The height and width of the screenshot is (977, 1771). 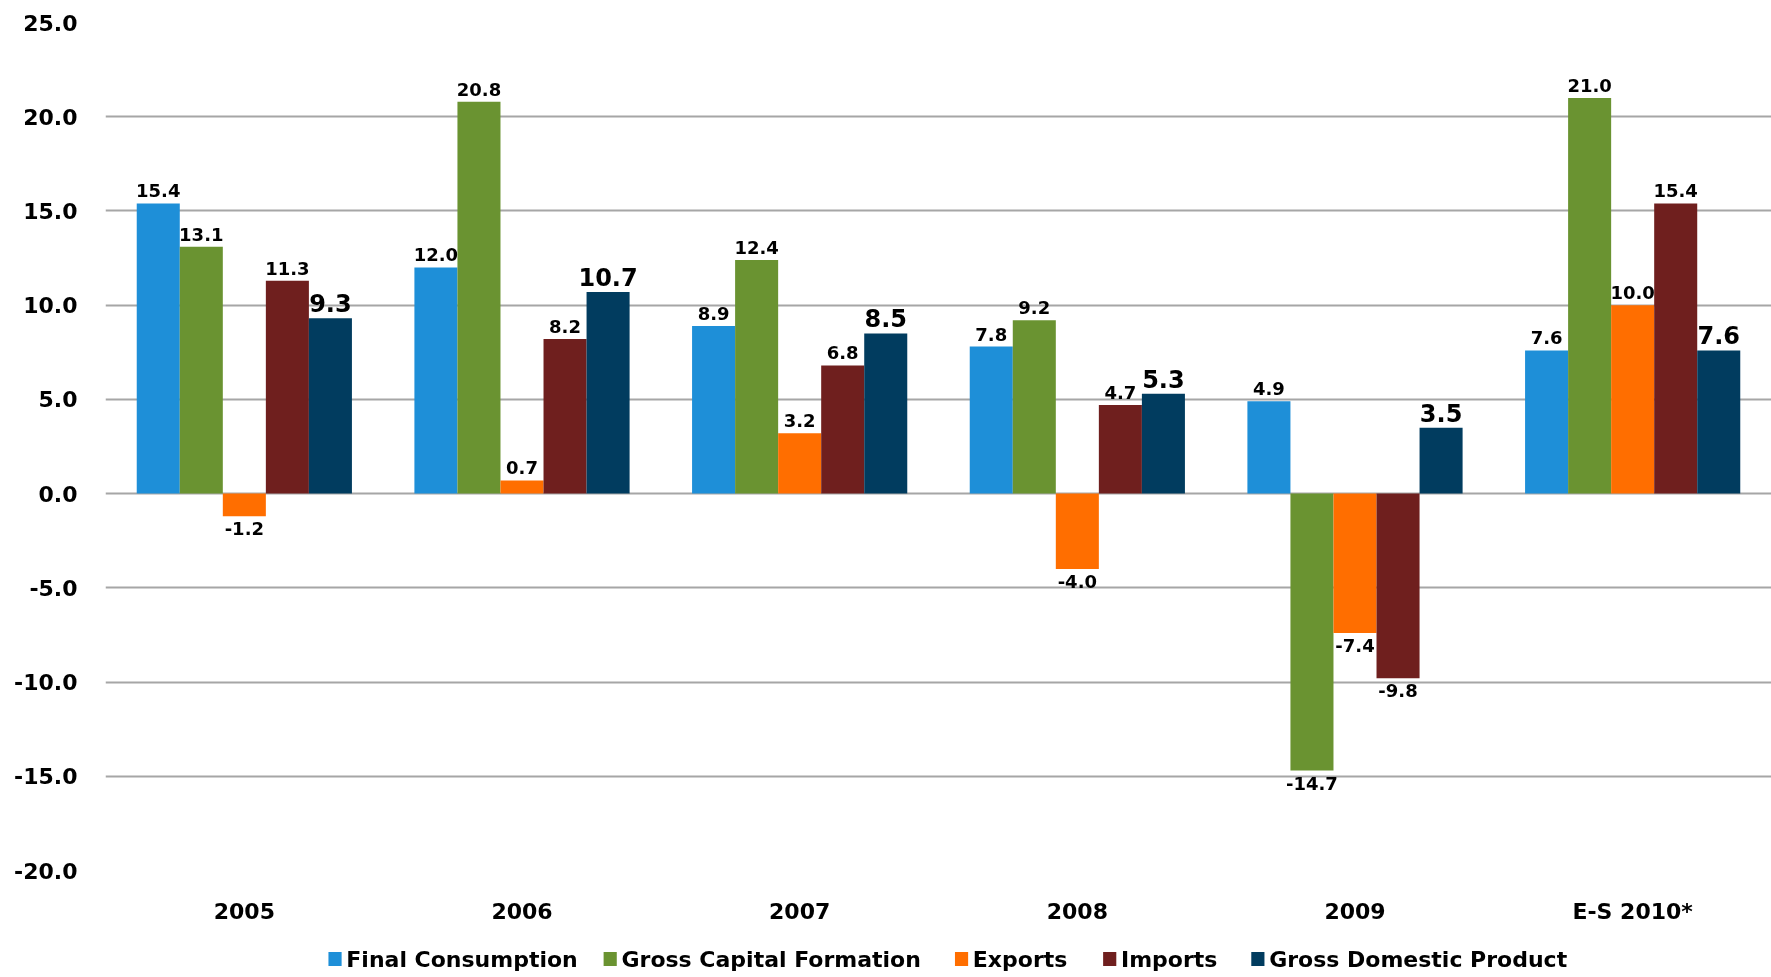 I want to click on data-label: 5.3, so click(x=1163, y=379).